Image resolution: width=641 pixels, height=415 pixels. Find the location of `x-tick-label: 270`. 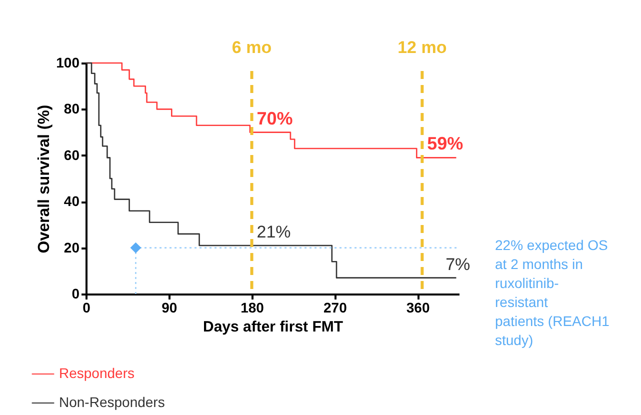

x-tick-label: 270 is located at coordinates (335, 308).